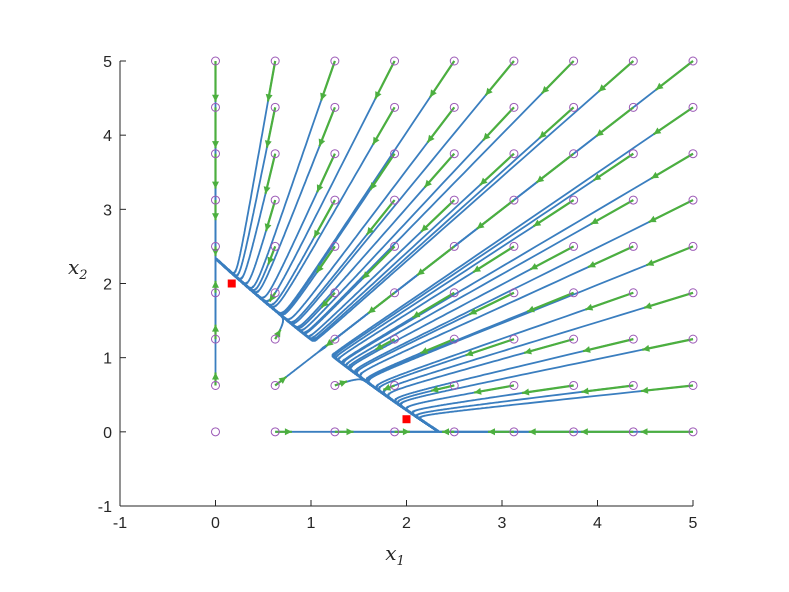 The width and height of the screenshot is (789, 592). I want to click on x-tick-label: 5, so click(693, 523).